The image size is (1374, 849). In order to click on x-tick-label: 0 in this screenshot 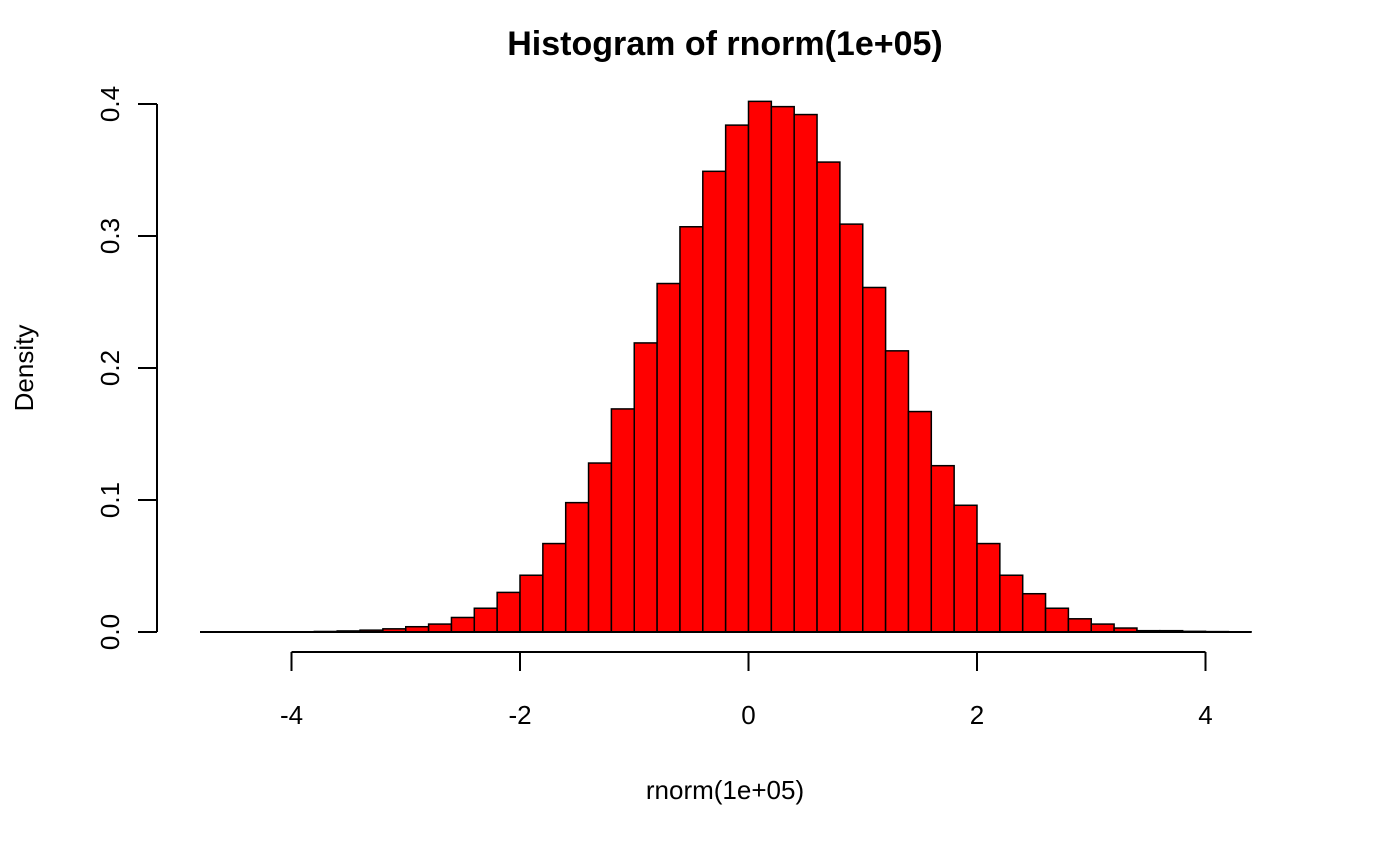, I will do `click(748, 715)`.